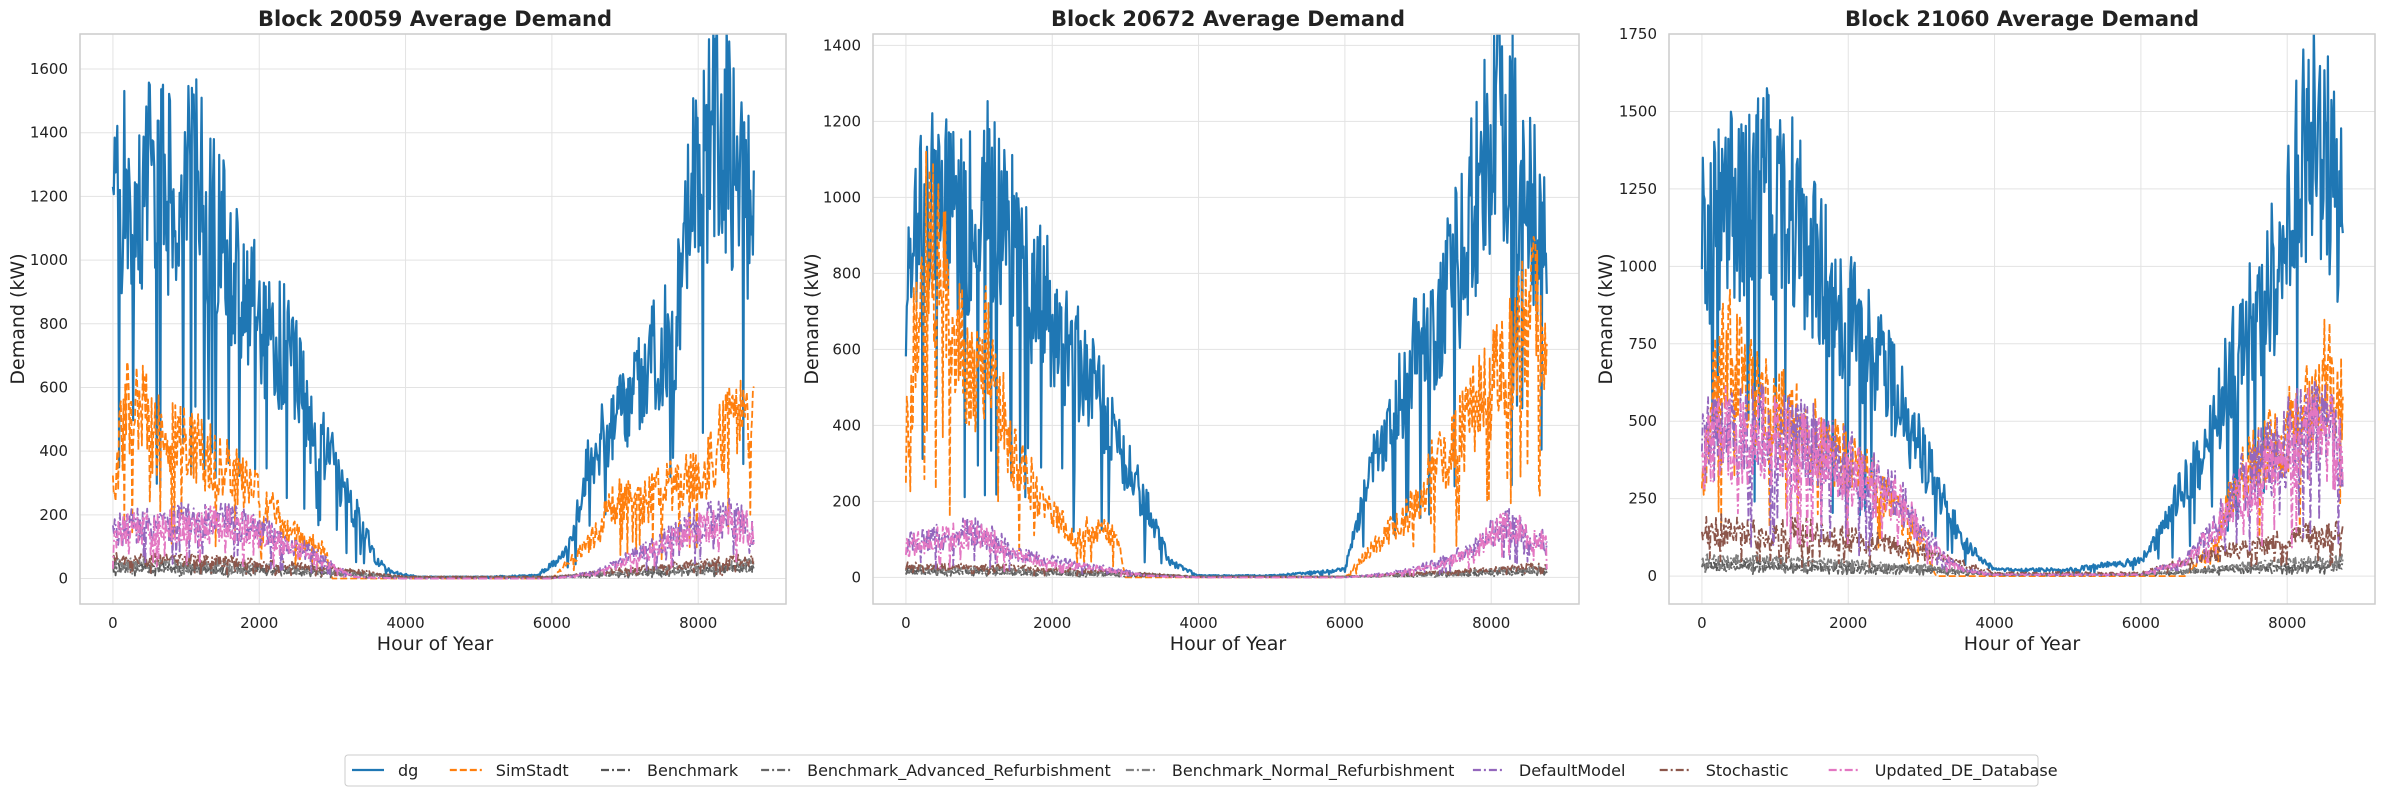 The width and height of the screenshot is (2384, 793). Describe the element at coordinates (1642, 421) in the screenshot. I see `y-tick-label: 500` at that location.